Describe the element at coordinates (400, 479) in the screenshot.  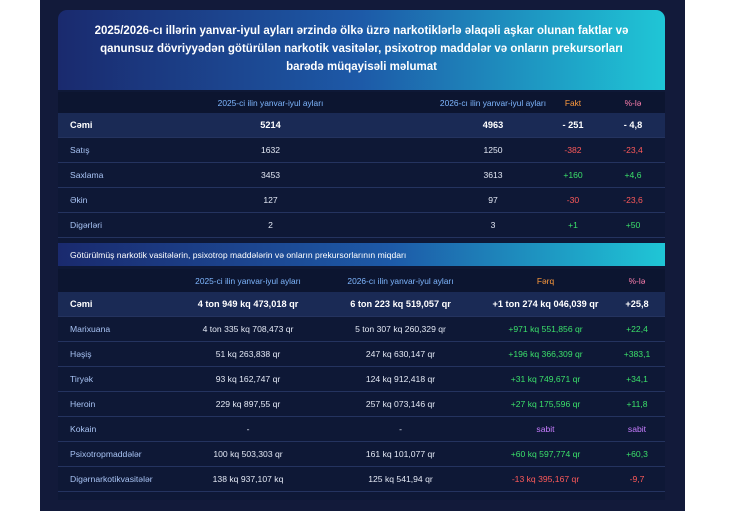
I see `table-cell: 125 kq 541,94 qr` at that location.